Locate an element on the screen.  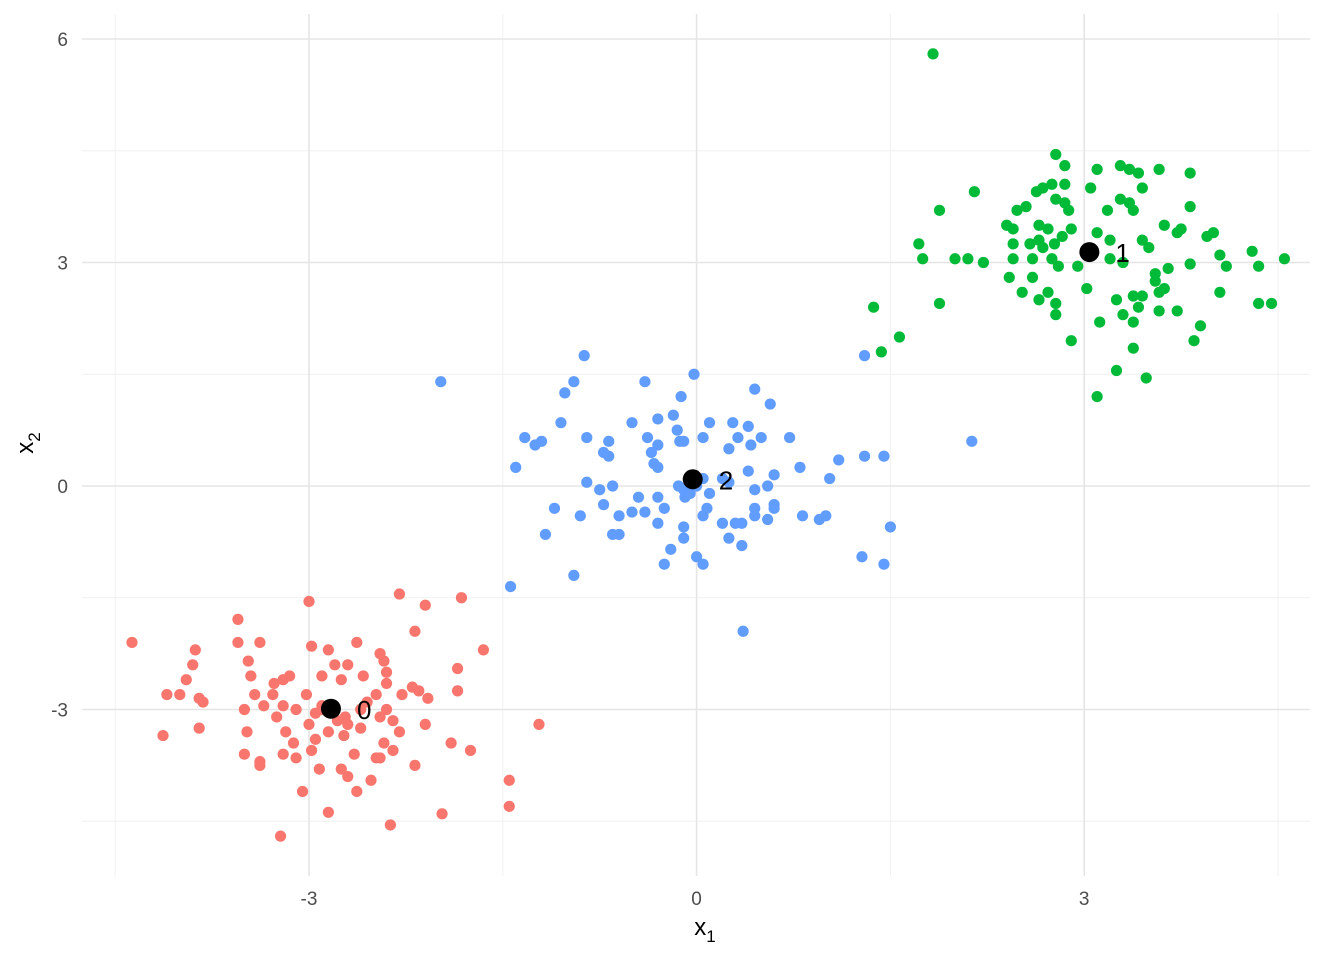
x-tick-label: 0 is located at coordinates (696, 899).